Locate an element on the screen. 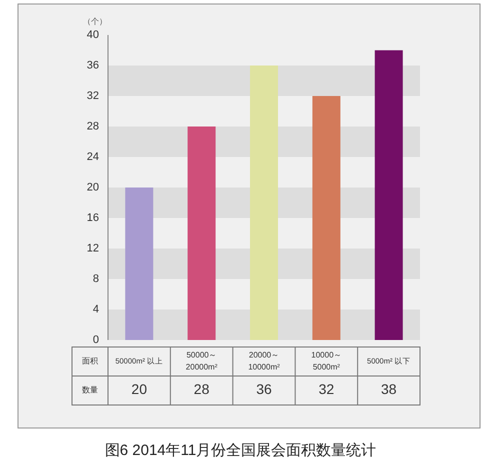  data-label: 36 is located at coordinates (264, 389).